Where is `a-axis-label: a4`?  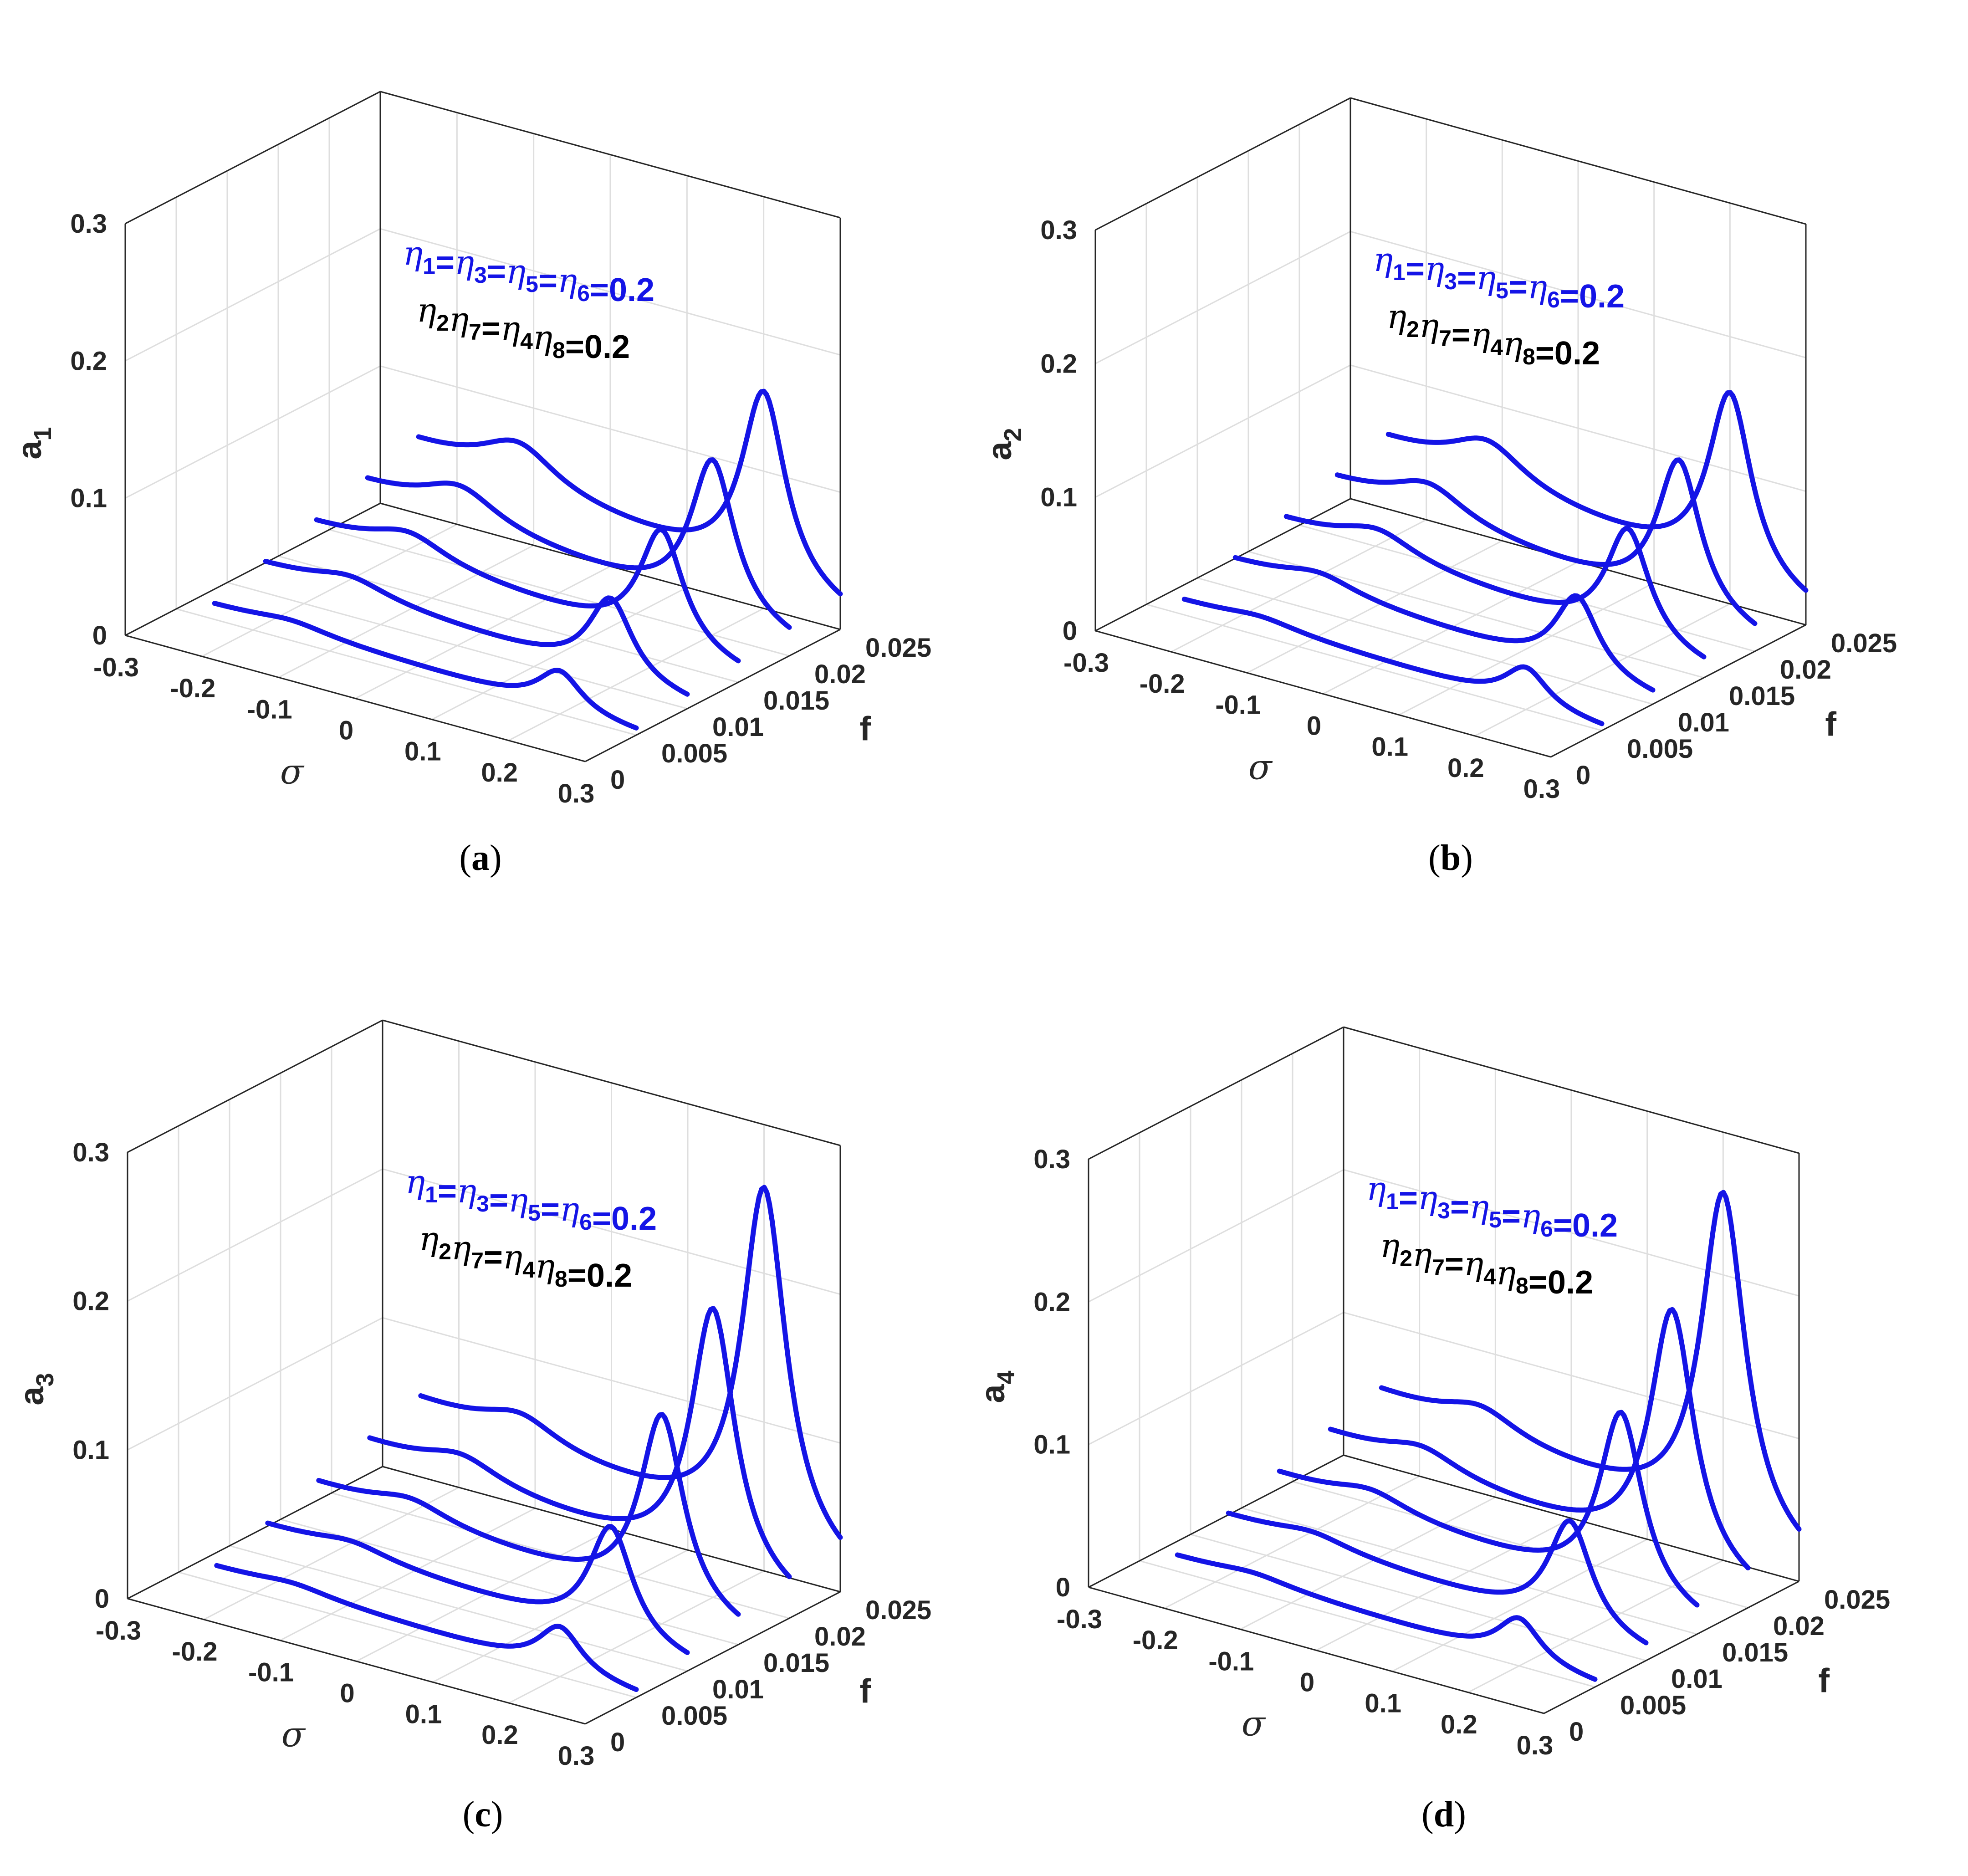
a-axis-label: a4 is located at coordinates (997, 1386).